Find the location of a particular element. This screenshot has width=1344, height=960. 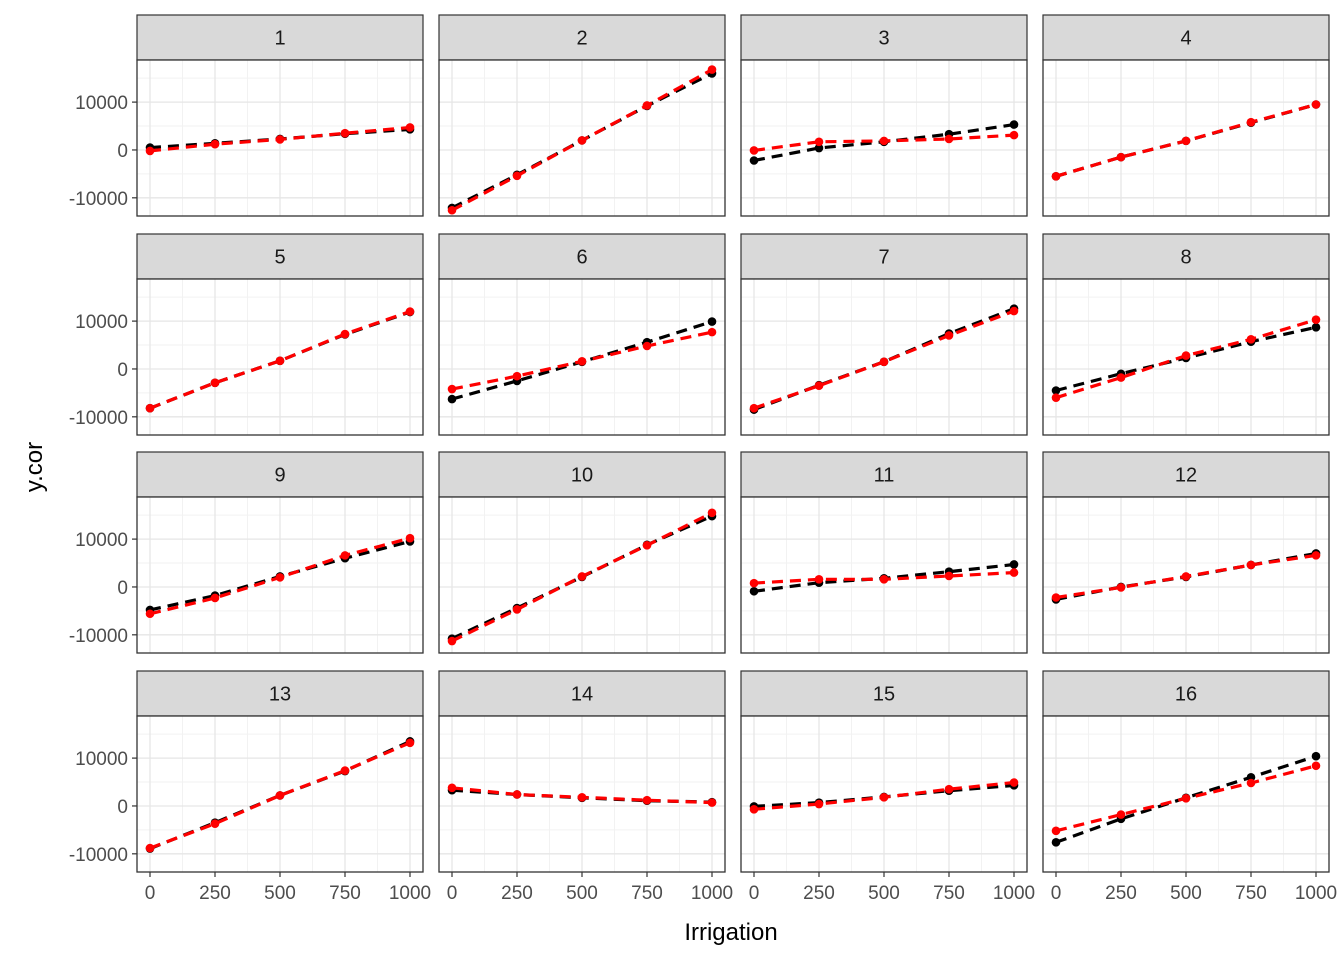

facet-strip-label: 5 is located at coordinates (279, 258).